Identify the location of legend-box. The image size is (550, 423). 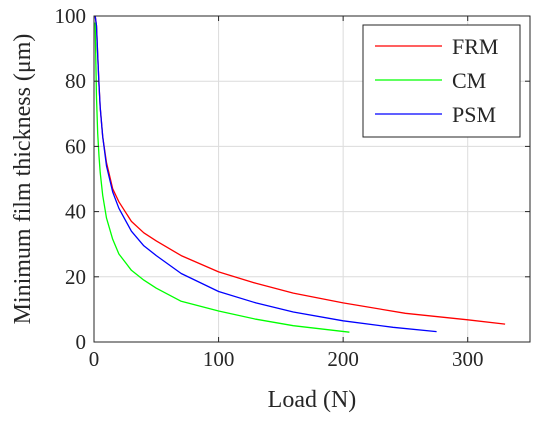
(441, 81).